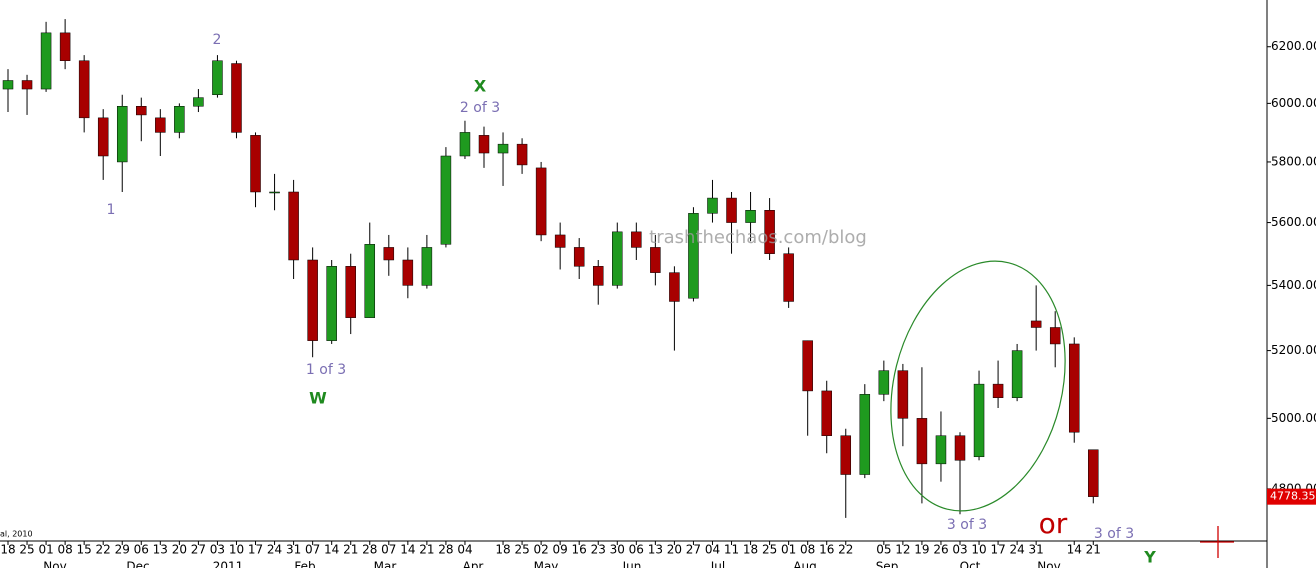  I want to click on wave-label: X, so click(480, 86).